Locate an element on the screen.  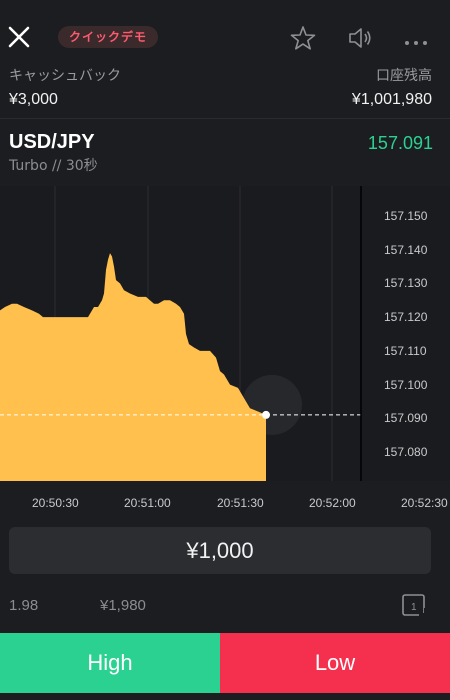
demo-badge: クイックデモ is located at coordinates (108, 37).